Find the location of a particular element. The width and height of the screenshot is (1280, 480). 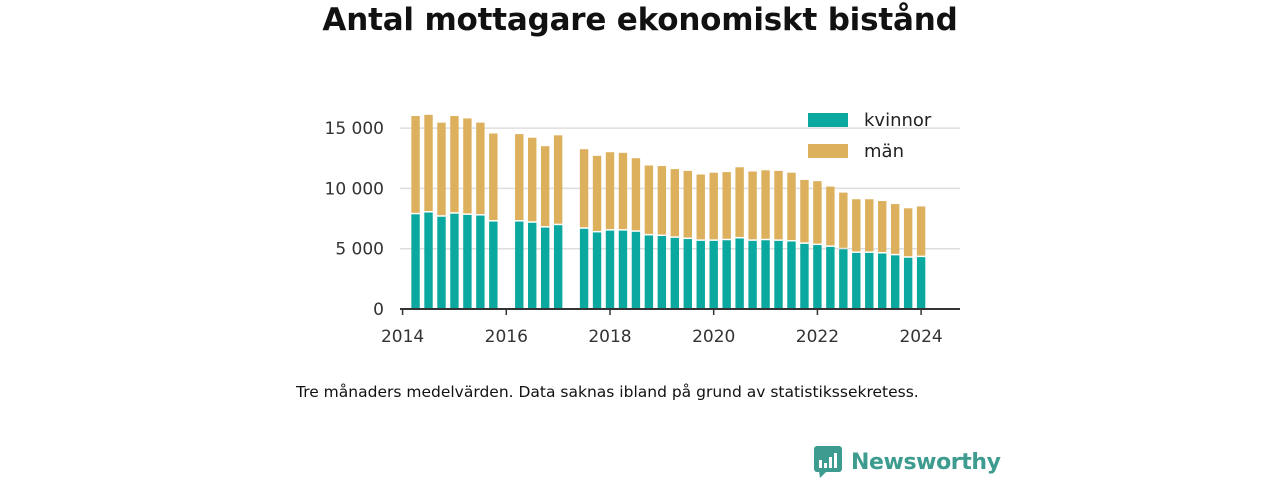

x-tick-label: 2016 is located at coordinates (506, 337).